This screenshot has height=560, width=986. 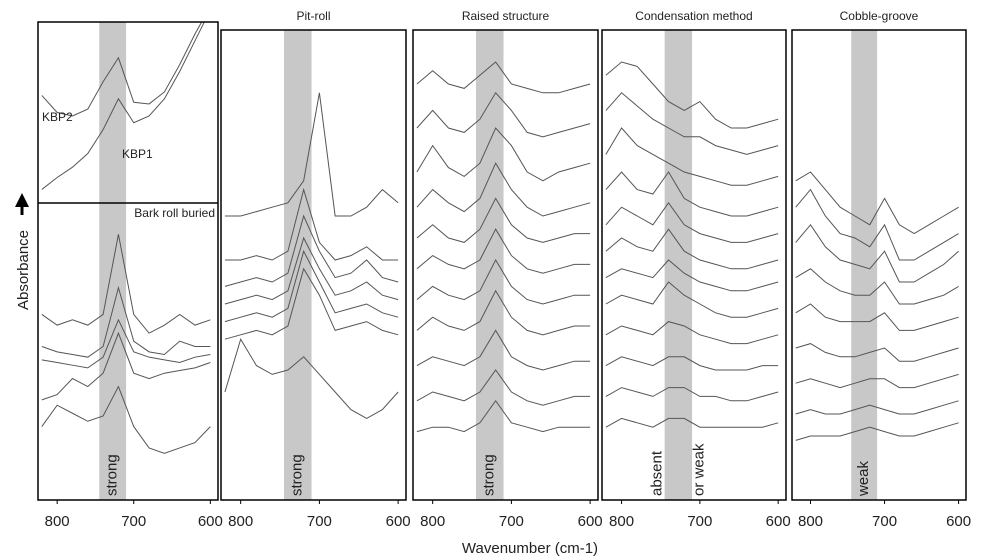 What do you see at coordinates (174, 213) in the screenshot?
I see `panel-title: Bark roll buried` at bounding box center [174, 213].